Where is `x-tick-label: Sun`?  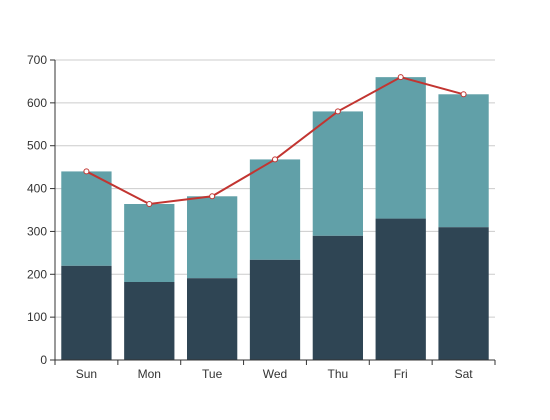
x-tick-label: Sun is located at coordinates (86, 374).